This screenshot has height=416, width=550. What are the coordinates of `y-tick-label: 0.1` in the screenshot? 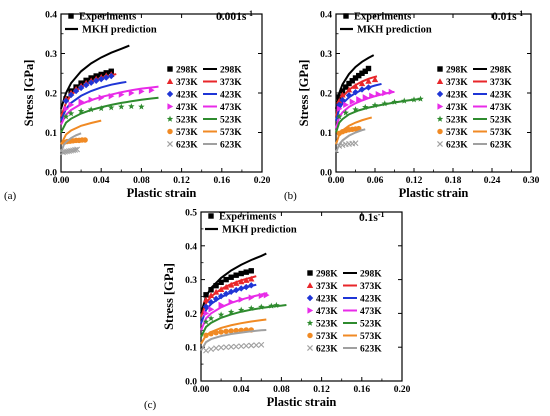 It's located at (326, 134).